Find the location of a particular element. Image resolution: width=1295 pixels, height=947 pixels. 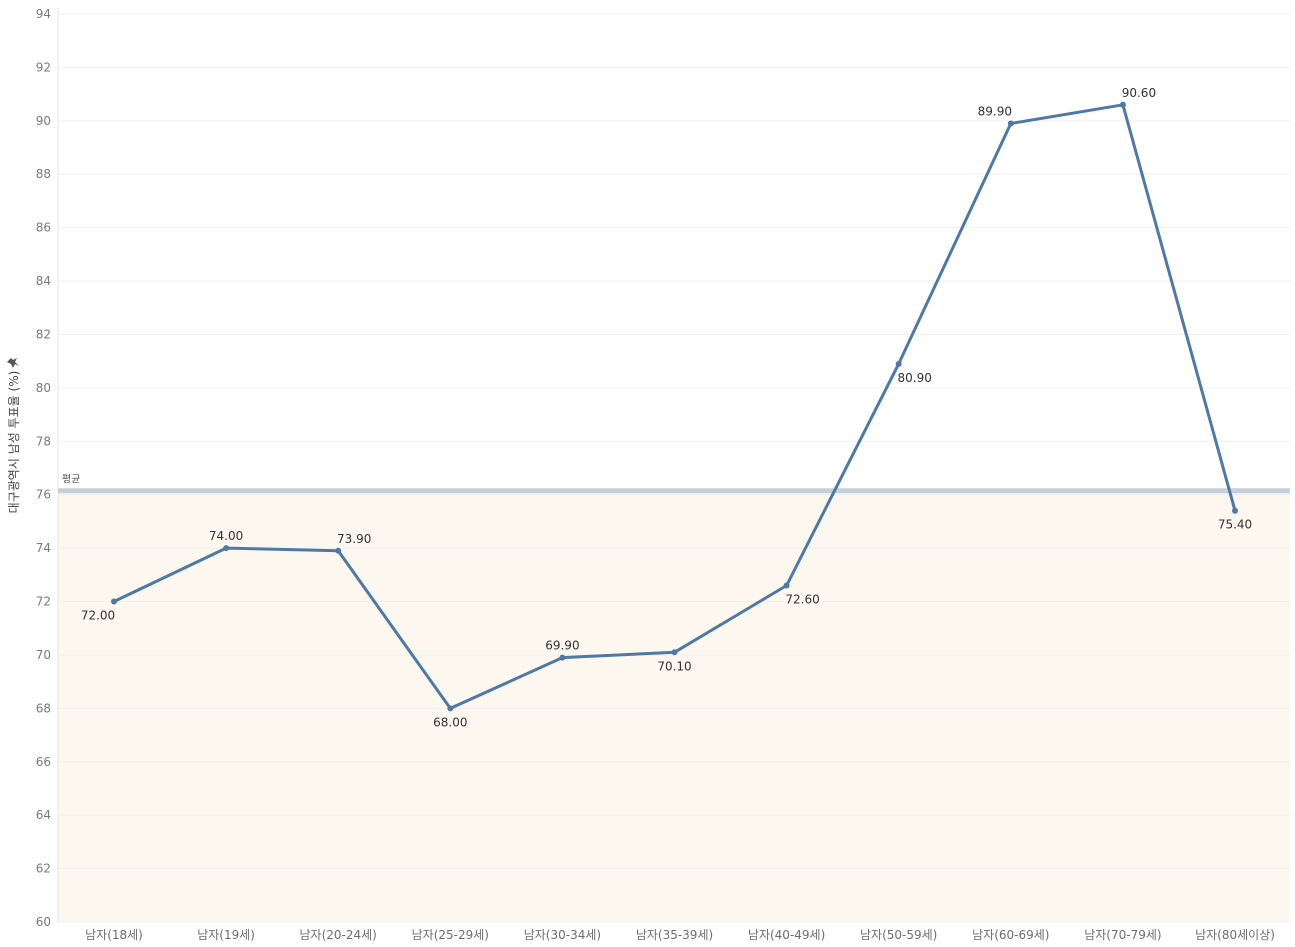

y-axis-ticks: 60 62 64 66 68 70 72 74 76 78 80 82 84 86 88 90 92 94 is located at coordinates (43, 468).